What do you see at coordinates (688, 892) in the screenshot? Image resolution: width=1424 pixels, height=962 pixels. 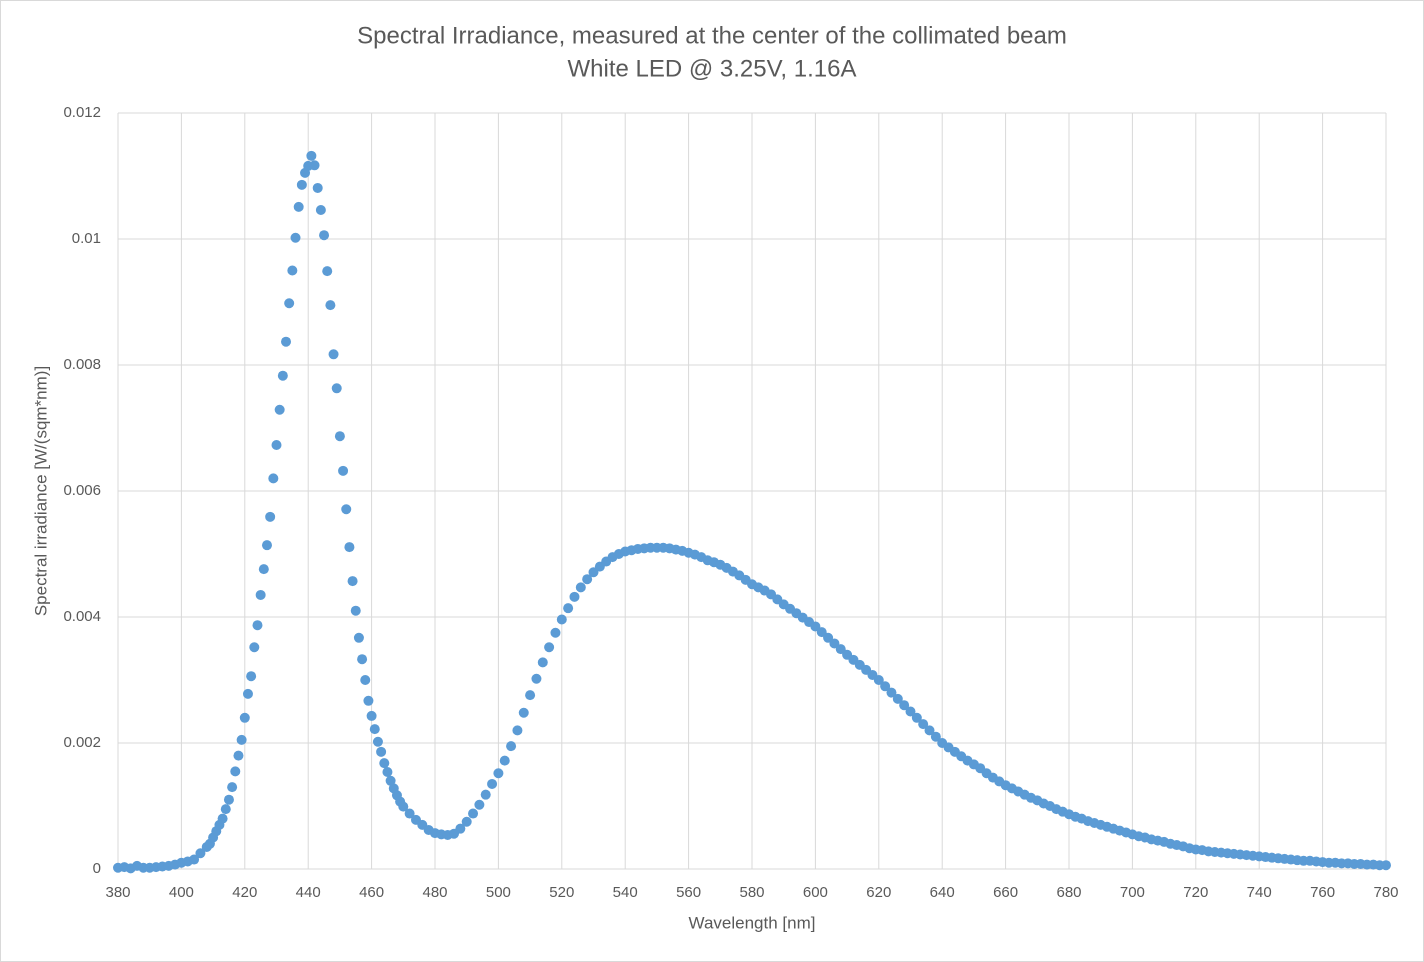 I see `x-tick-label: 560` at bounding box center [688, 892].